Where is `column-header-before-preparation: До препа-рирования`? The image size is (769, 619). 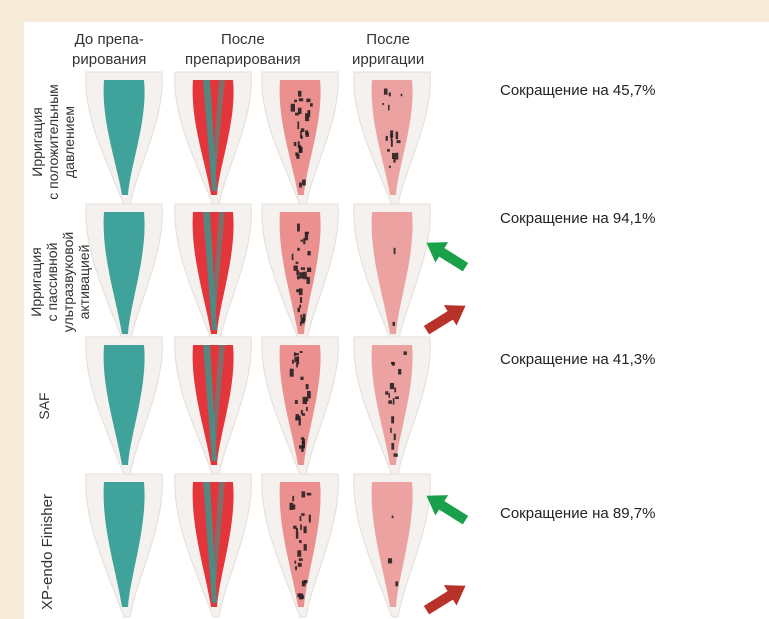
column-header-before-preparation: До препа-рирования is located at coordinates (109, 49).